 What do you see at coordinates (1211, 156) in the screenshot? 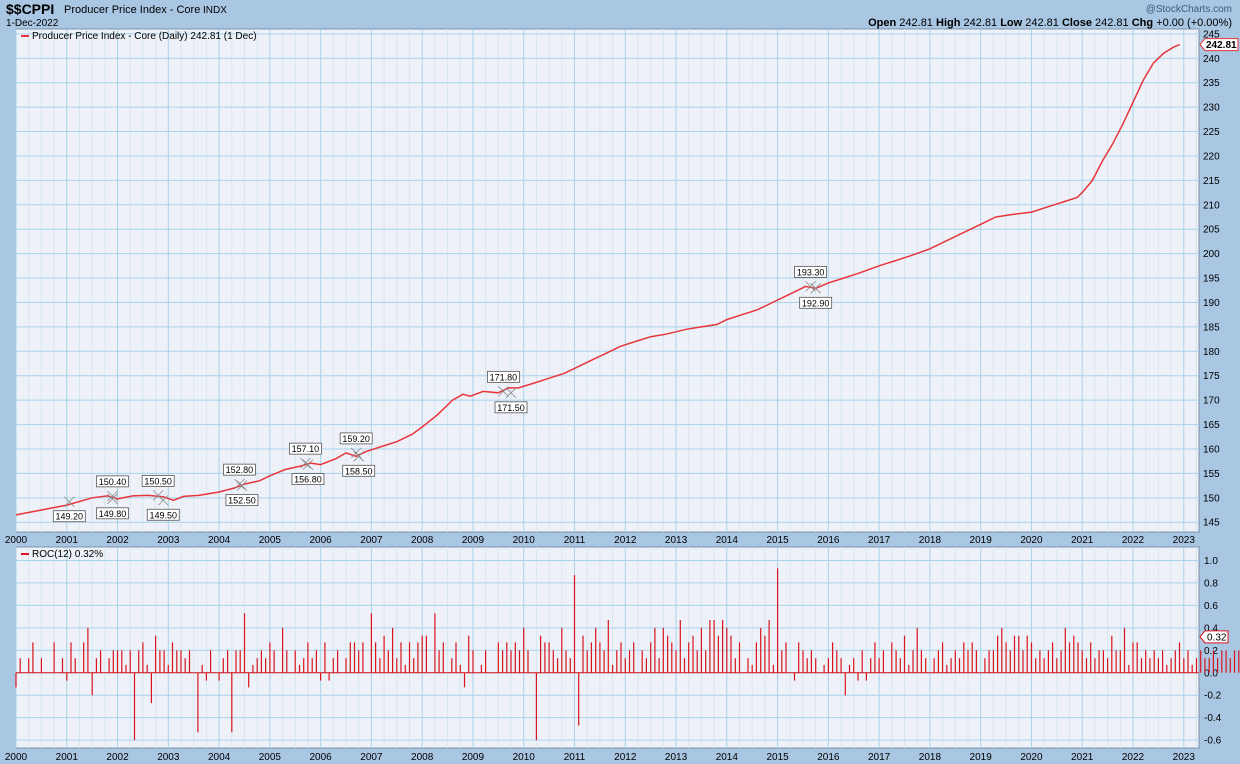
I see `price-y-tick-label: 220` at bounding box center [1211, 156].